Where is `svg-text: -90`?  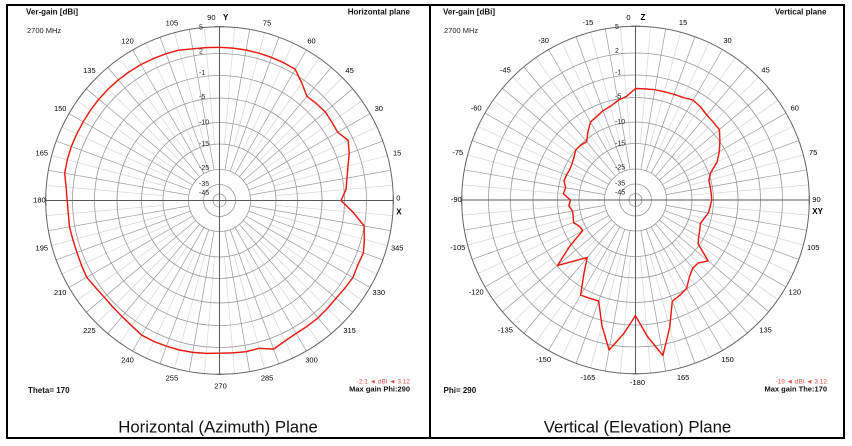
svg-text: -90 is located at coordinates (456, 199).